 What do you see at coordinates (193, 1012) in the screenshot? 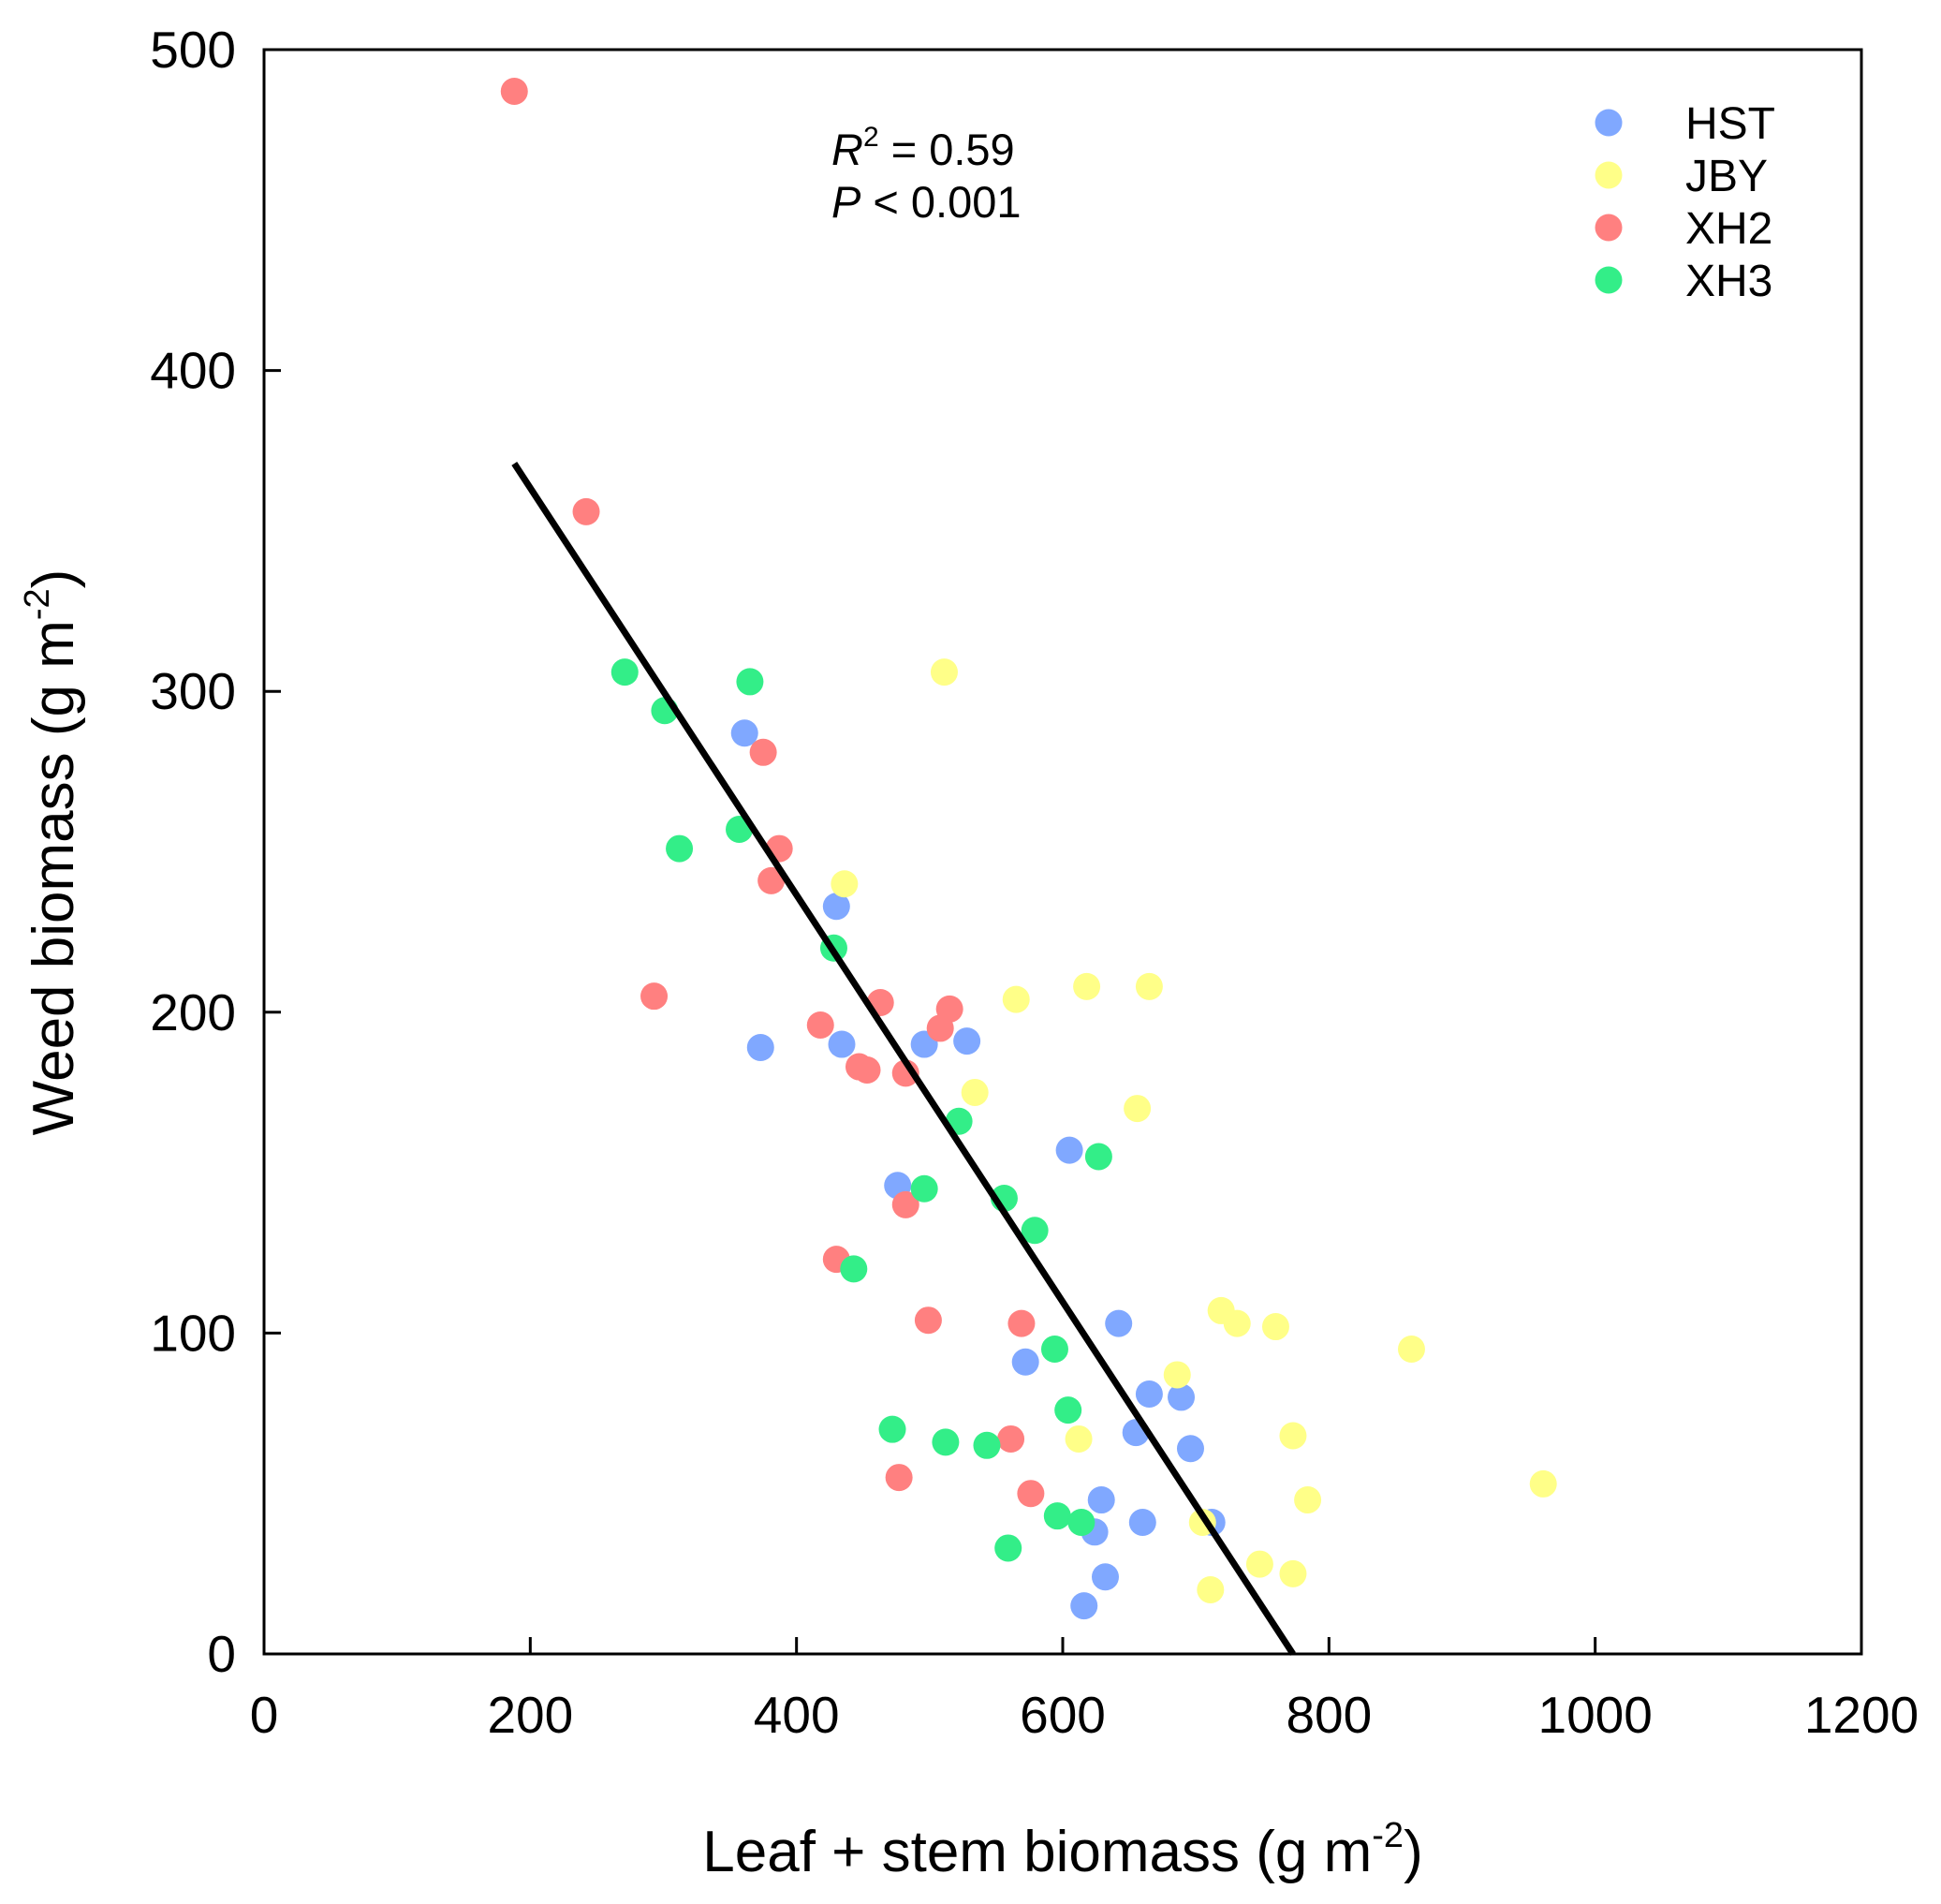
I see `y-tick-label: 200` at bounding box center [193, 1012].